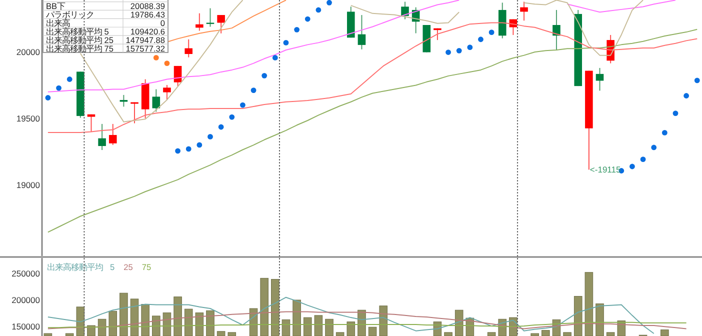 Image resolution: width=702 pixels, height=336 pixels. I want to click on annotation: パラボリック, so click(69, 14).